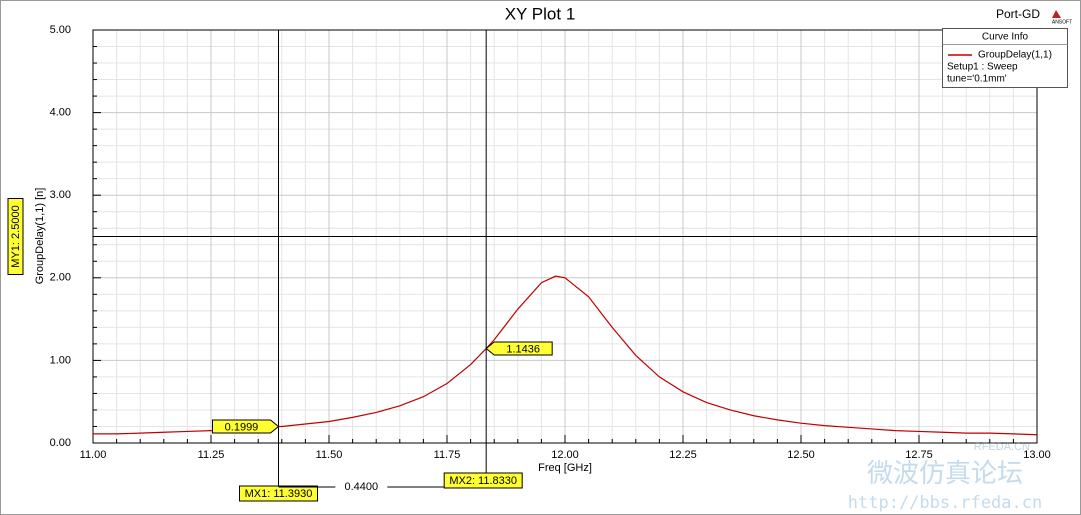  Describe the element at coordinates (1056, 14) in the screenshot. I see `logo-icon` at that location.